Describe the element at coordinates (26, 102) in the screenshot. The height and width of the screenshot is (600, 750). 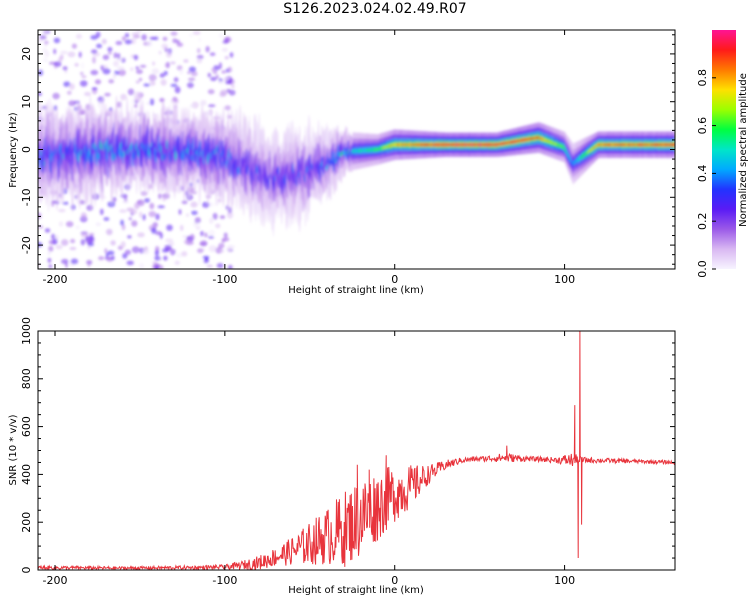
I see `spectrogram-ytick-label: 10` at that location.